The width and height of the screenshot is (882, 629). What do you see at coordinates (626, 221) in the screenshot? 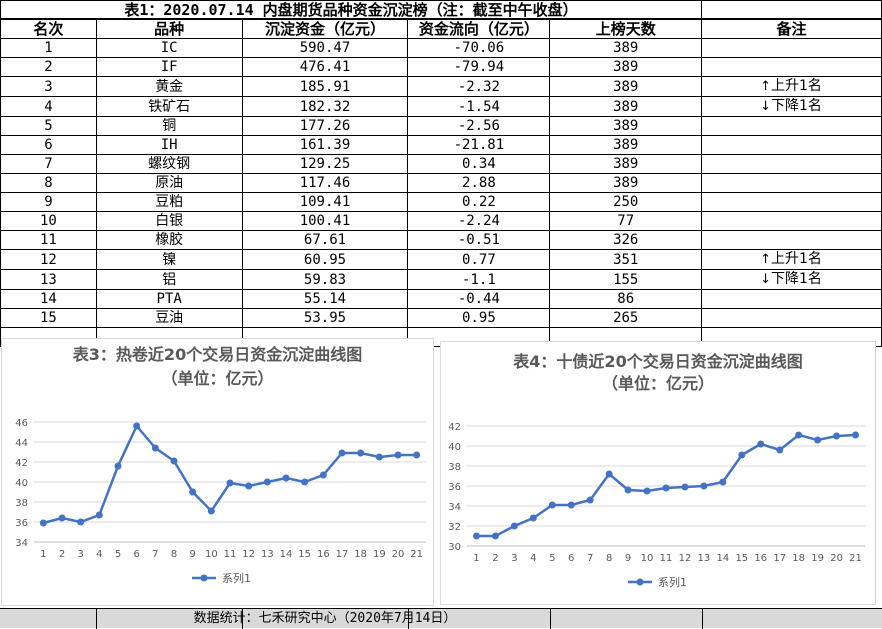
I see `cell-days: 77` at bounding box center [626, 221].